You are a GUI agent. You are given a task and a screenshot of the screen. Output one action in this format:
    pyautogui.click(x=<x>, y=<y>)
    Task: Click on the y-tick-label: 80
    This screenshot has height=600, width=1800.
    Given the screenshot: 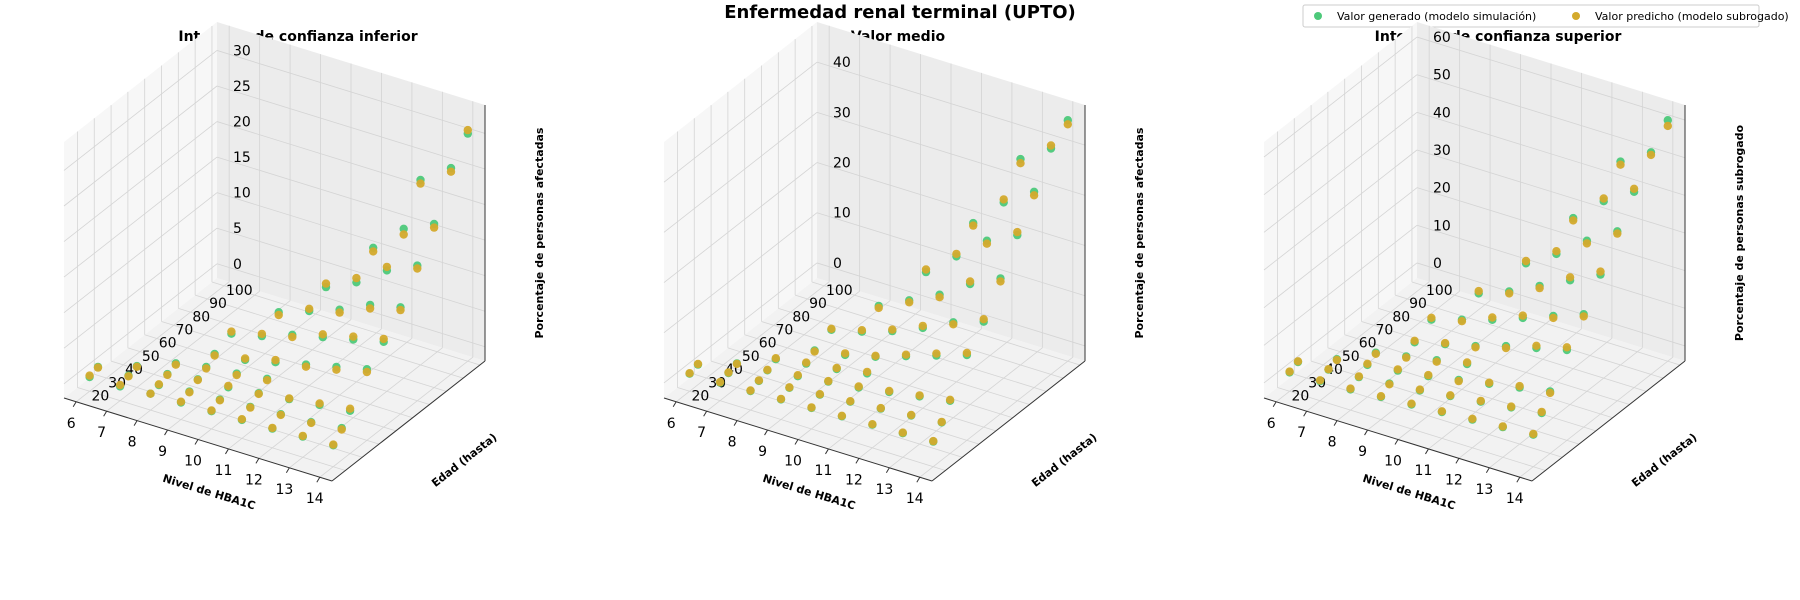 What is the action you would take?
    pyautogui.click(x=201, y=317)
    